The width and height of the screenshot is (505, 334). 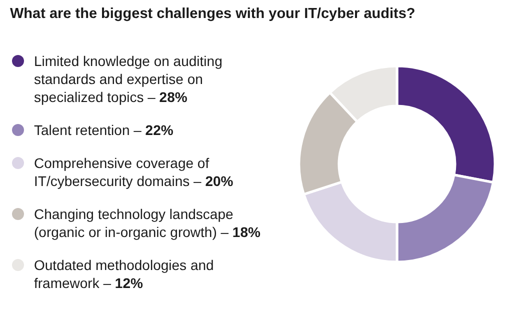 I want to click on data-label: 22%, so click(x=159, y=130).